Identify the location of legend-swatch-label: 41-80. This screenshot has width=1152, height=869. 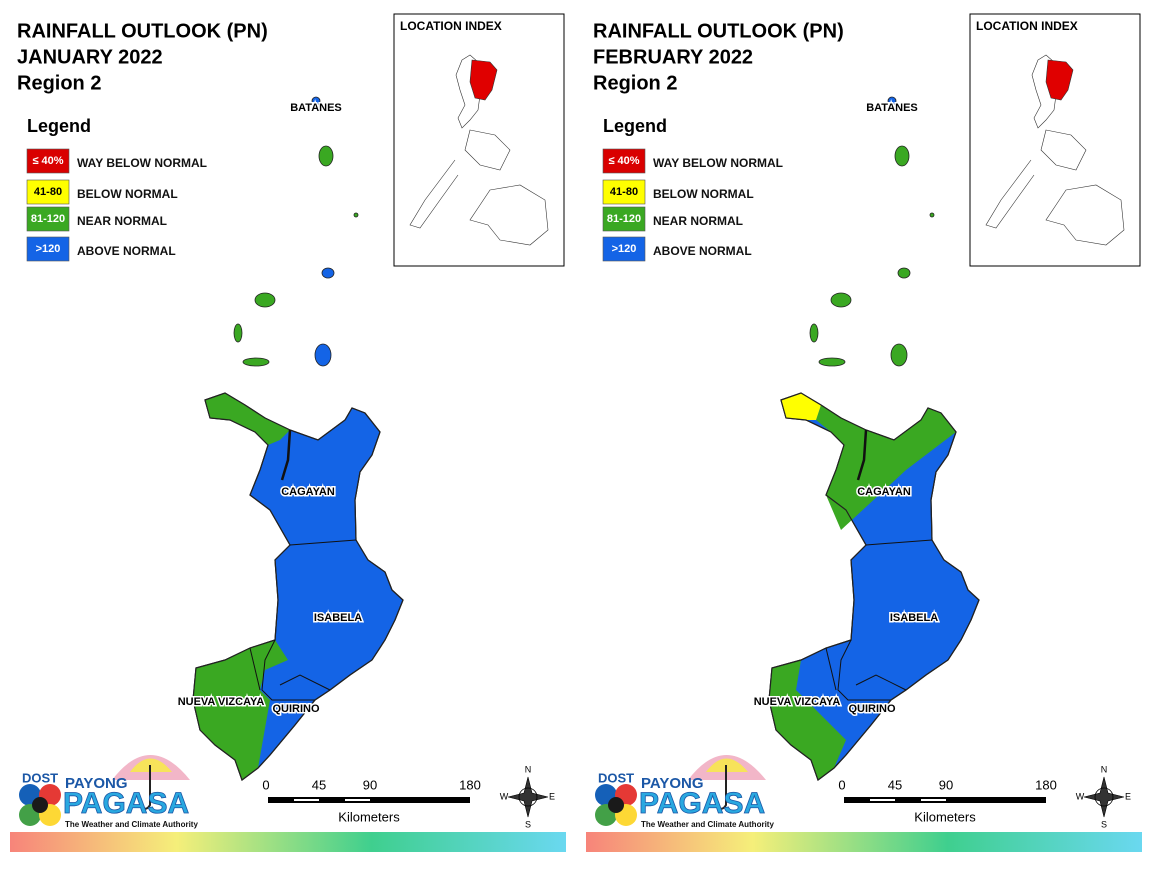
(48, 192).